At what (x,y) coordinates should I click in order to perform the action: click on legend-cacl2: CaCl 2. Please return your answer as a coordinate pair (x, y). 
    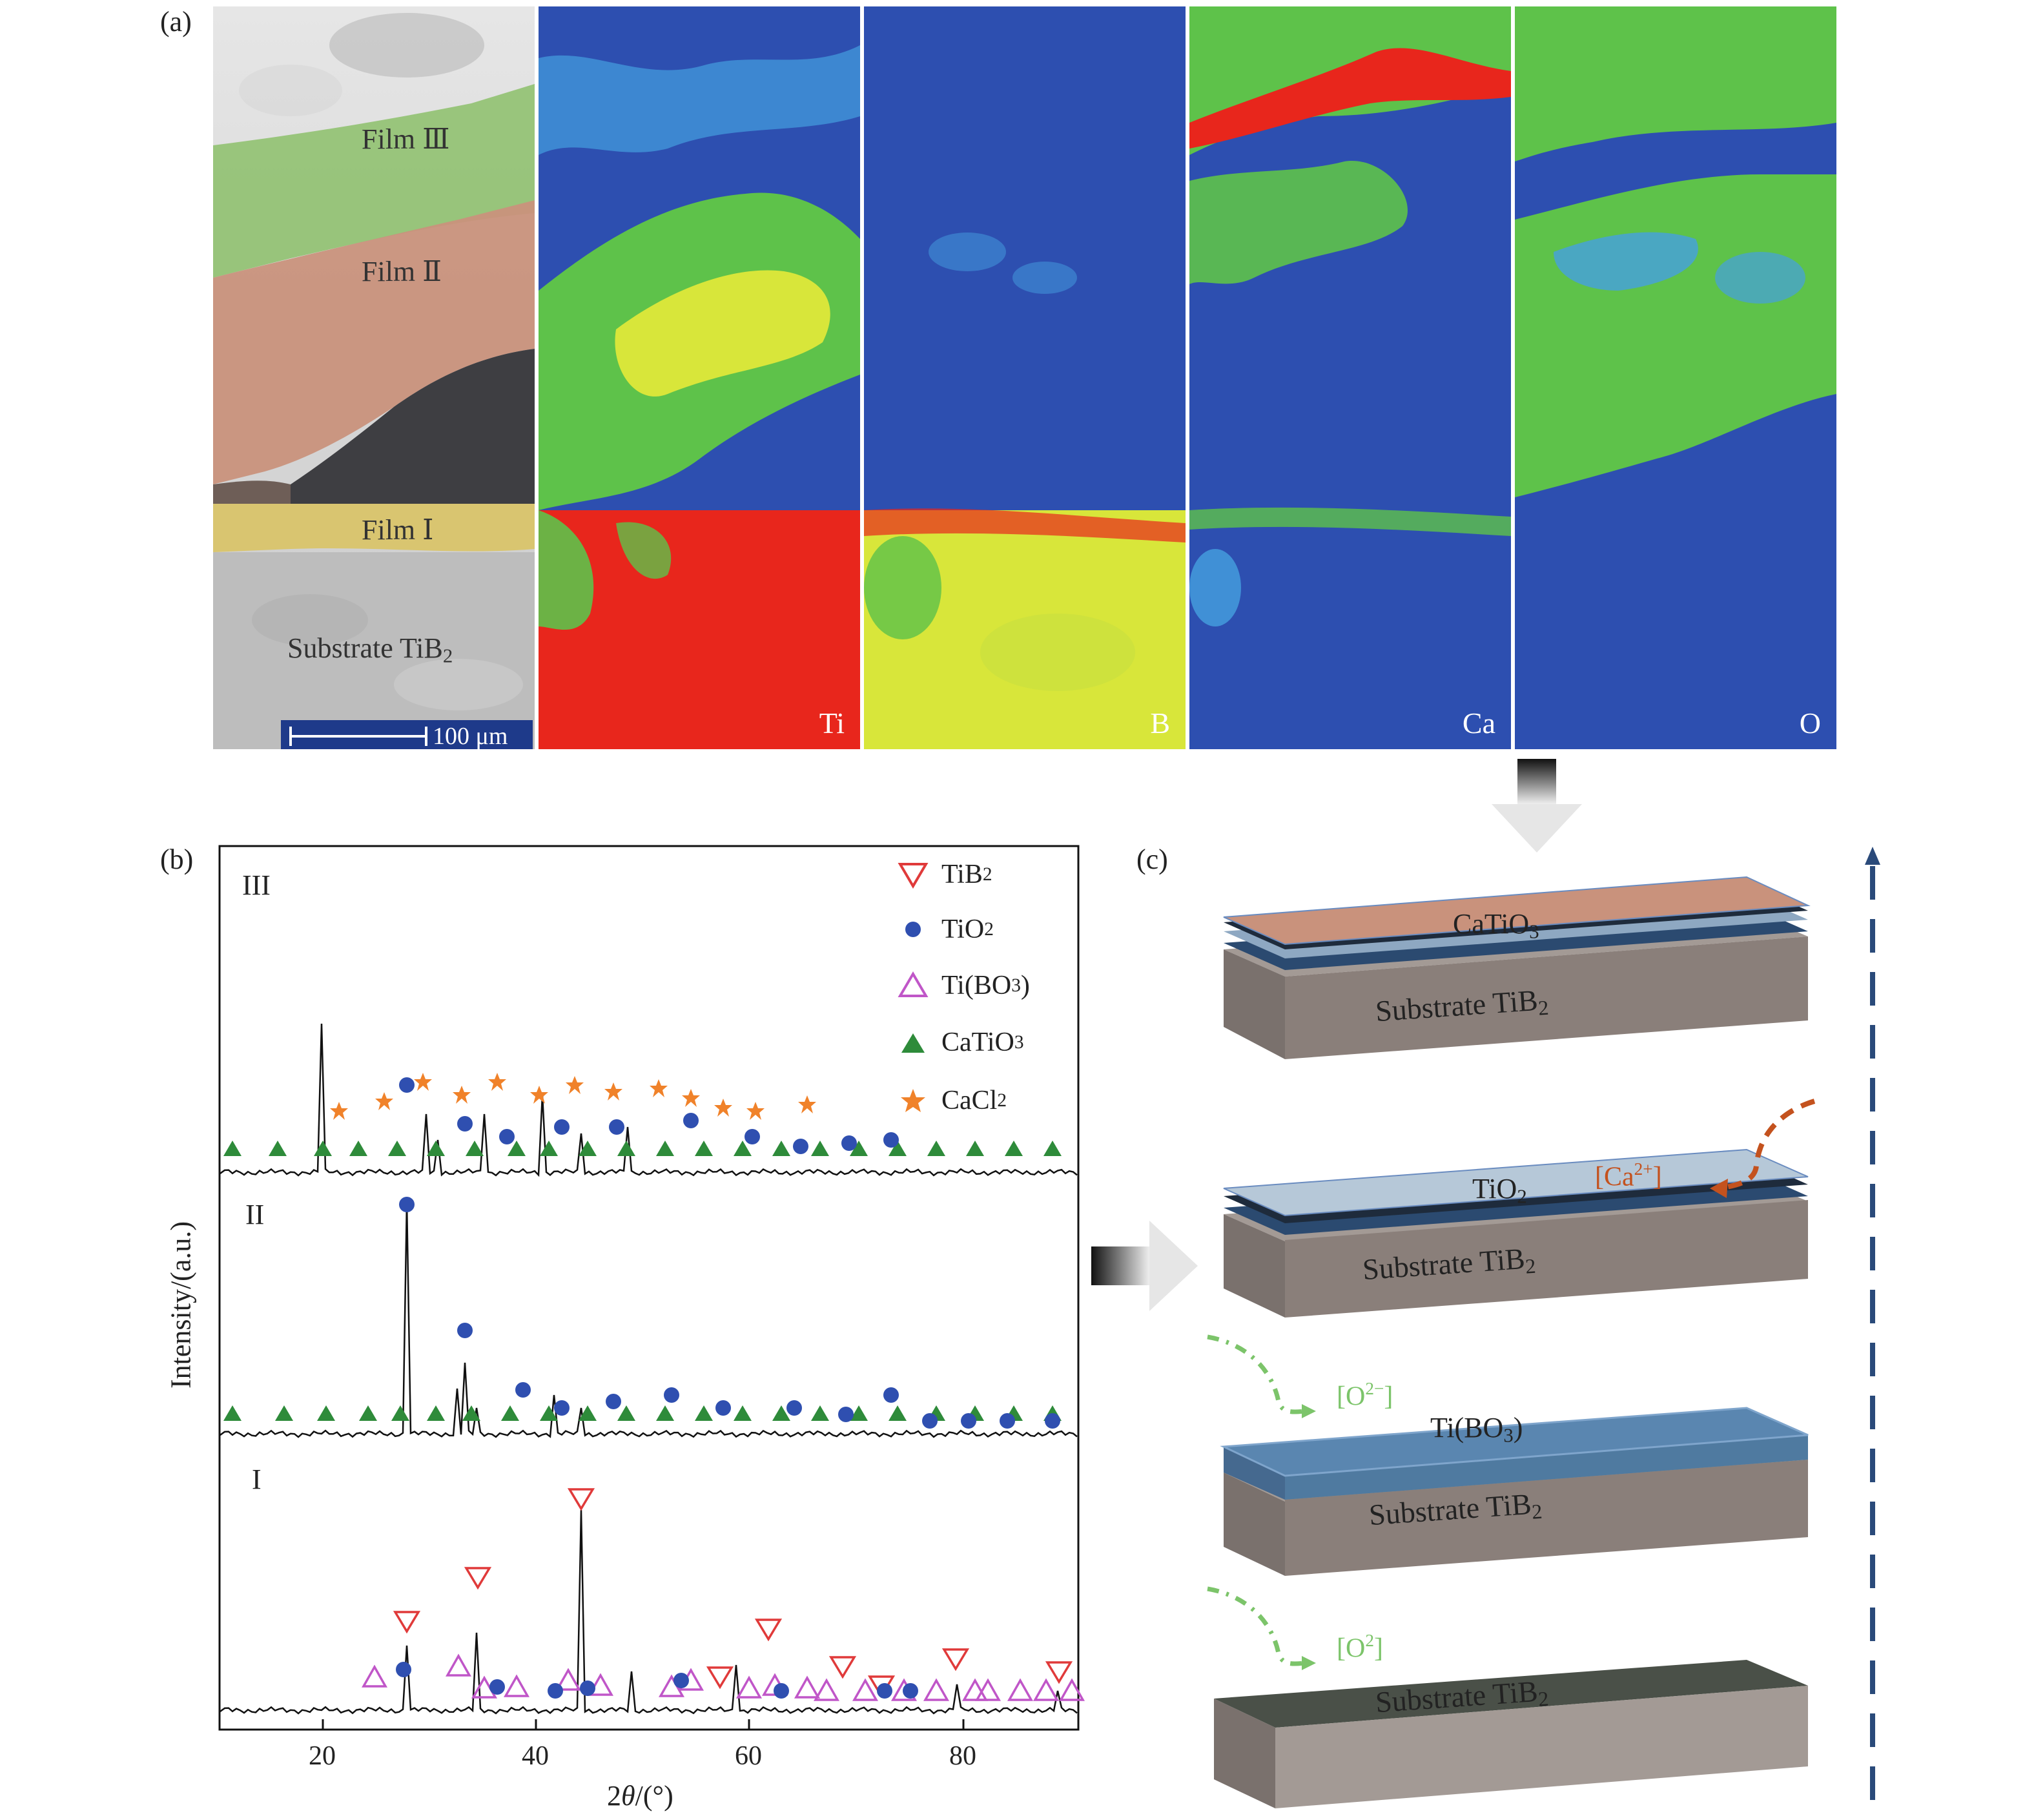
    Looking at the image, I should click on (952, 1100).